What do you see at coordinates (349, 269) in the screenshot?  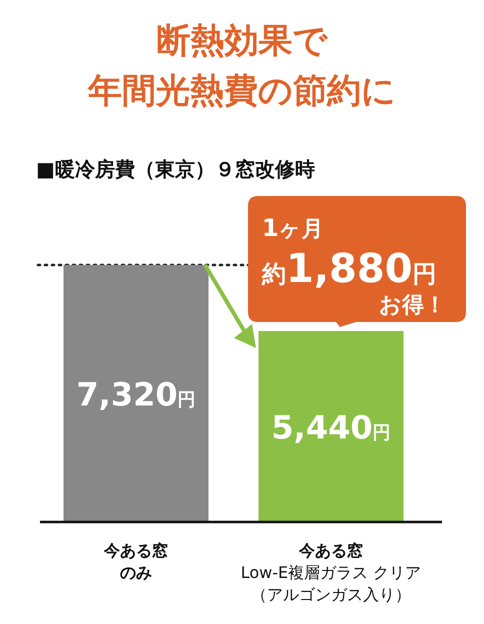 I see `annotation: 約1,880円` at bounding box center [349, 269].